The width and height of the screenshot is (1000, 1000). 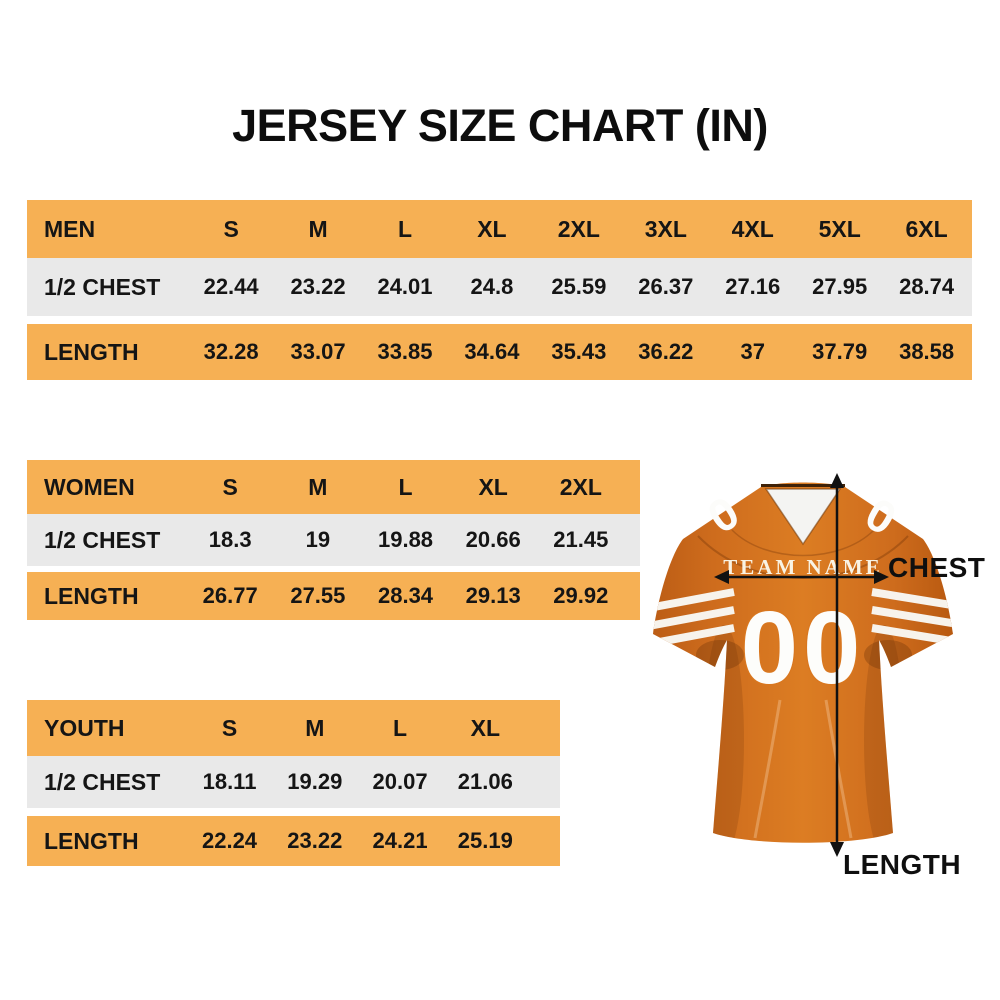 I want to click on value-cell: 22.24, so click(x=229, y=840).